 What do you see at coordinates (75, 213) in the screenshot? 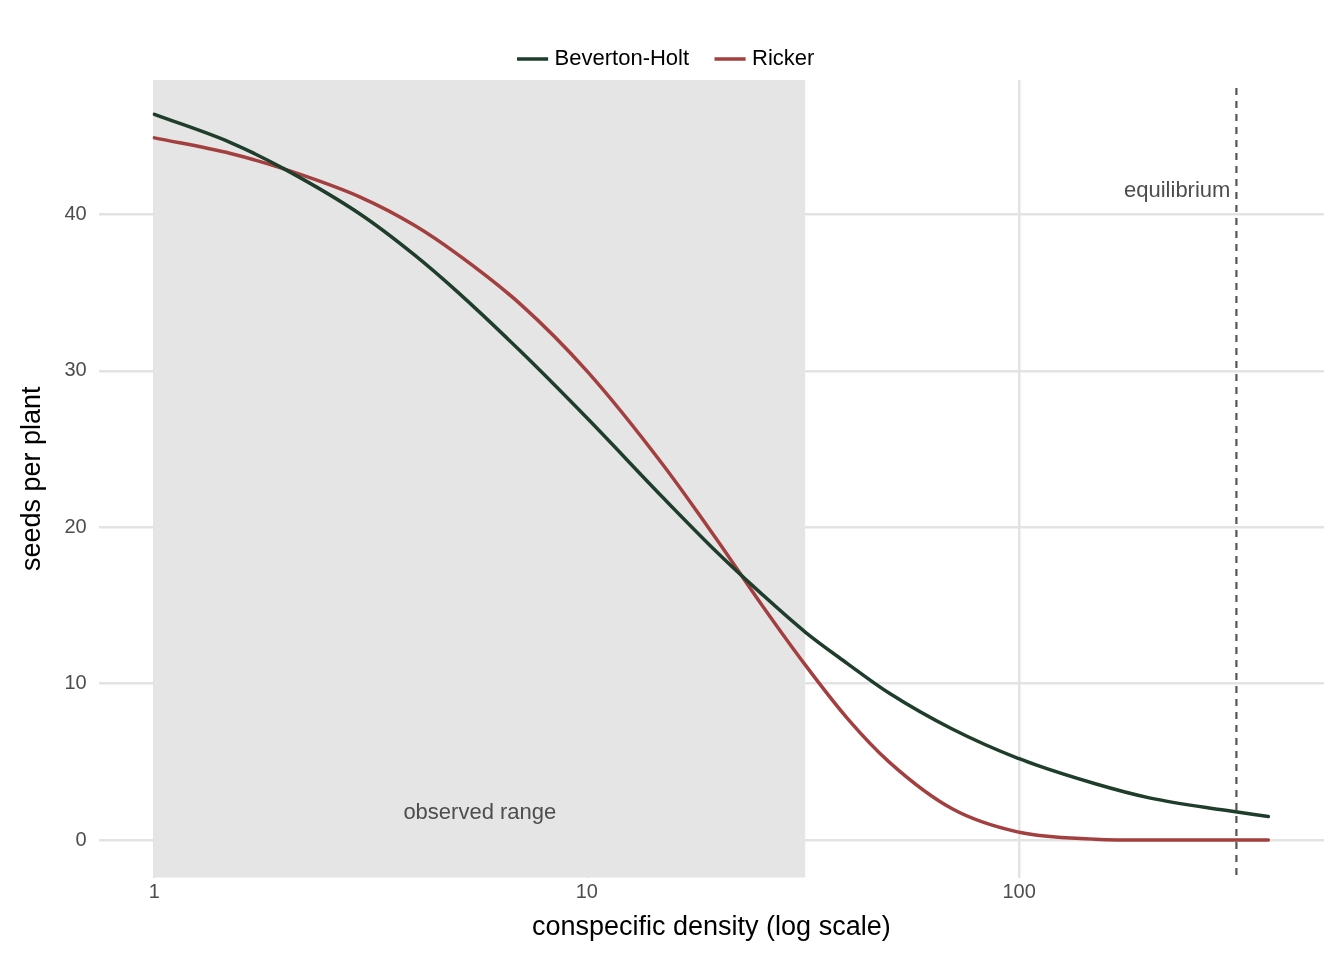
I see `y-tick-label: 40` at bounding box center [75, 213].